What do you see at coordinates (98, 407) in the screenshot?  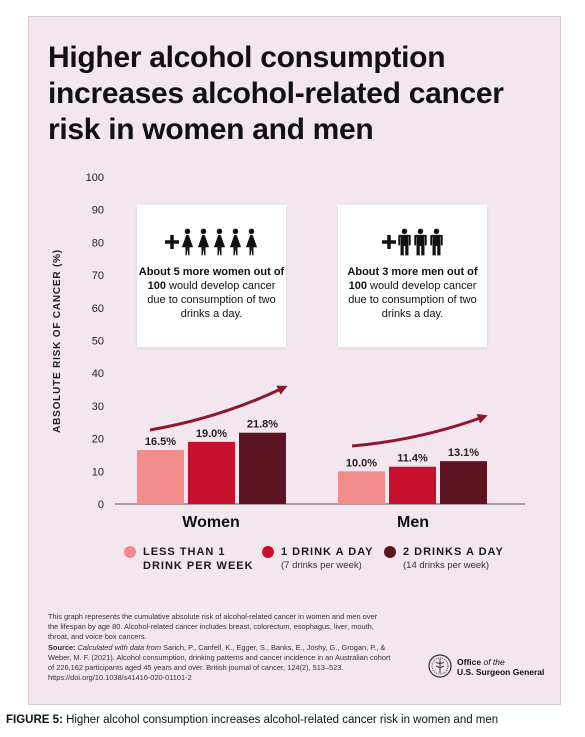 I see `y-tick-label: 30` at bounding box center [98, 407].